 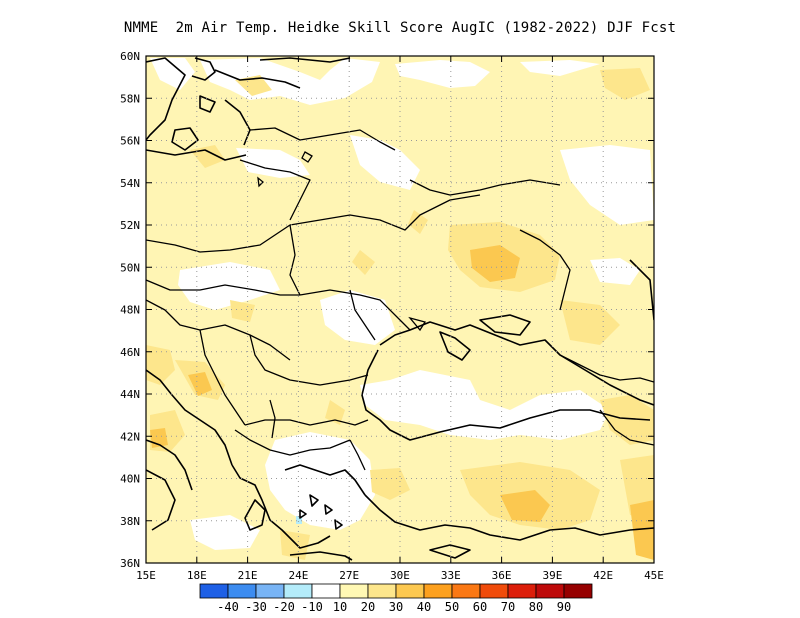 I want to click on border-slovakia, so click(x=223, y=287).